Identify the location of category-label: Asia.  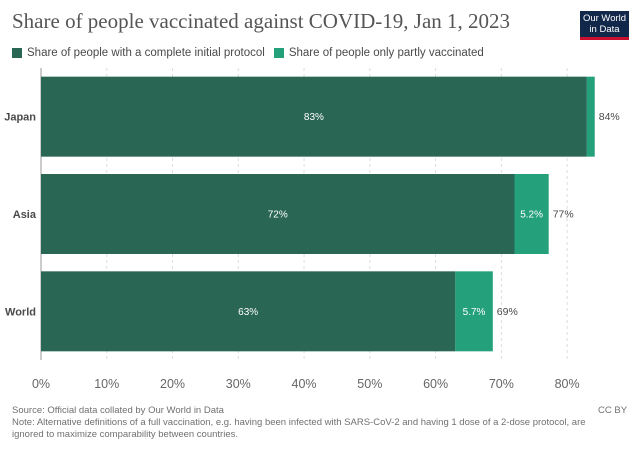
(25, 215).